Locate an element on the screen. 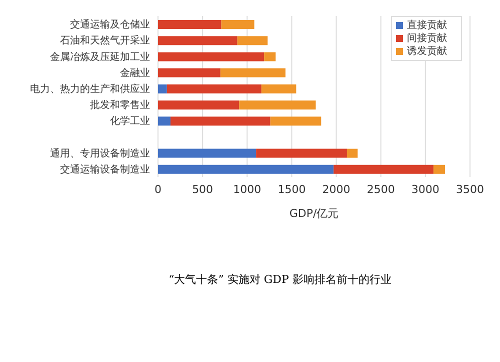 The height and width of the screenshot is (362, 500). y-tick-label: 批发和零售业 is located at coordinates (120, 105).